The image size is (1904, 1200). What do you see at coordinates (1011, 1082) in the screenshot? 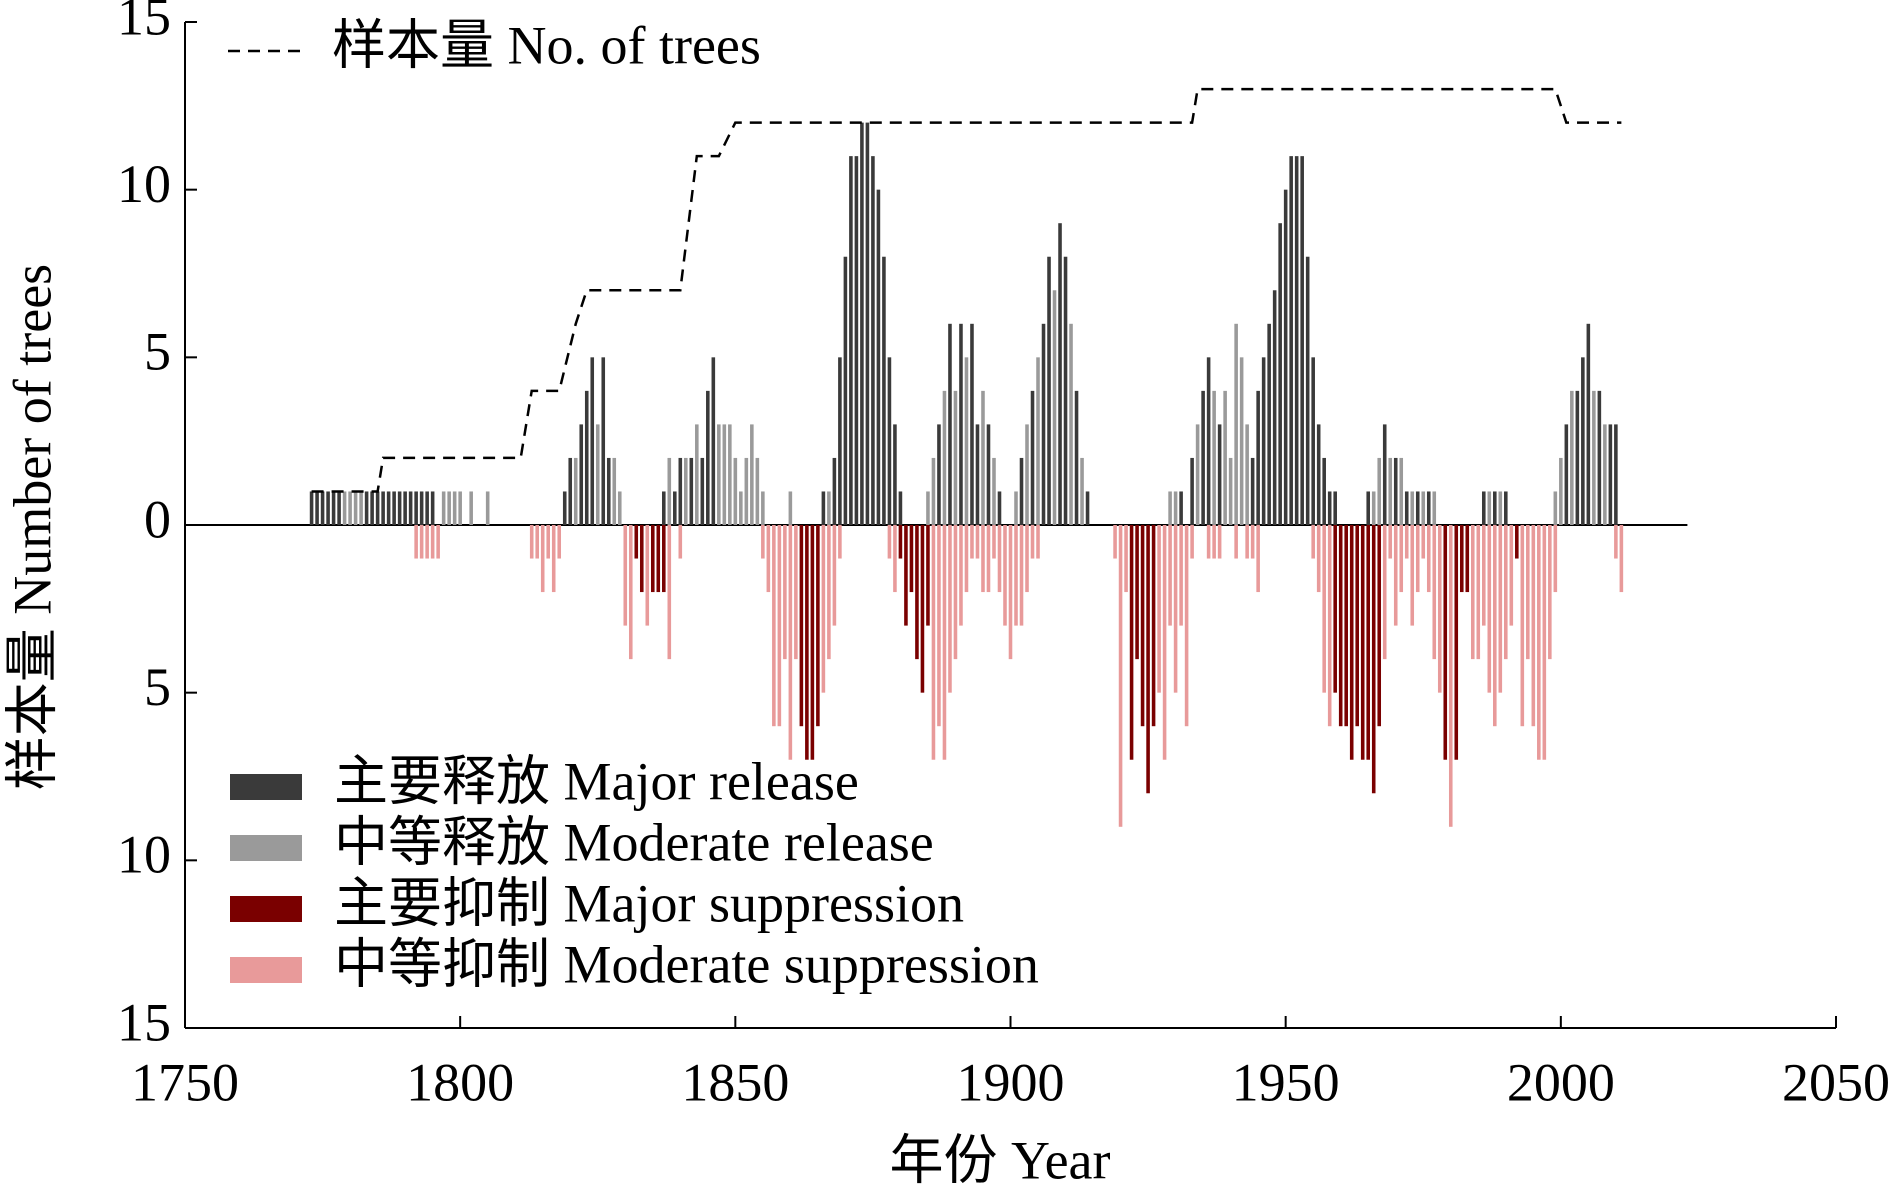
I see `x-tick-label: 1900` at bounding box center [1011, 1082].